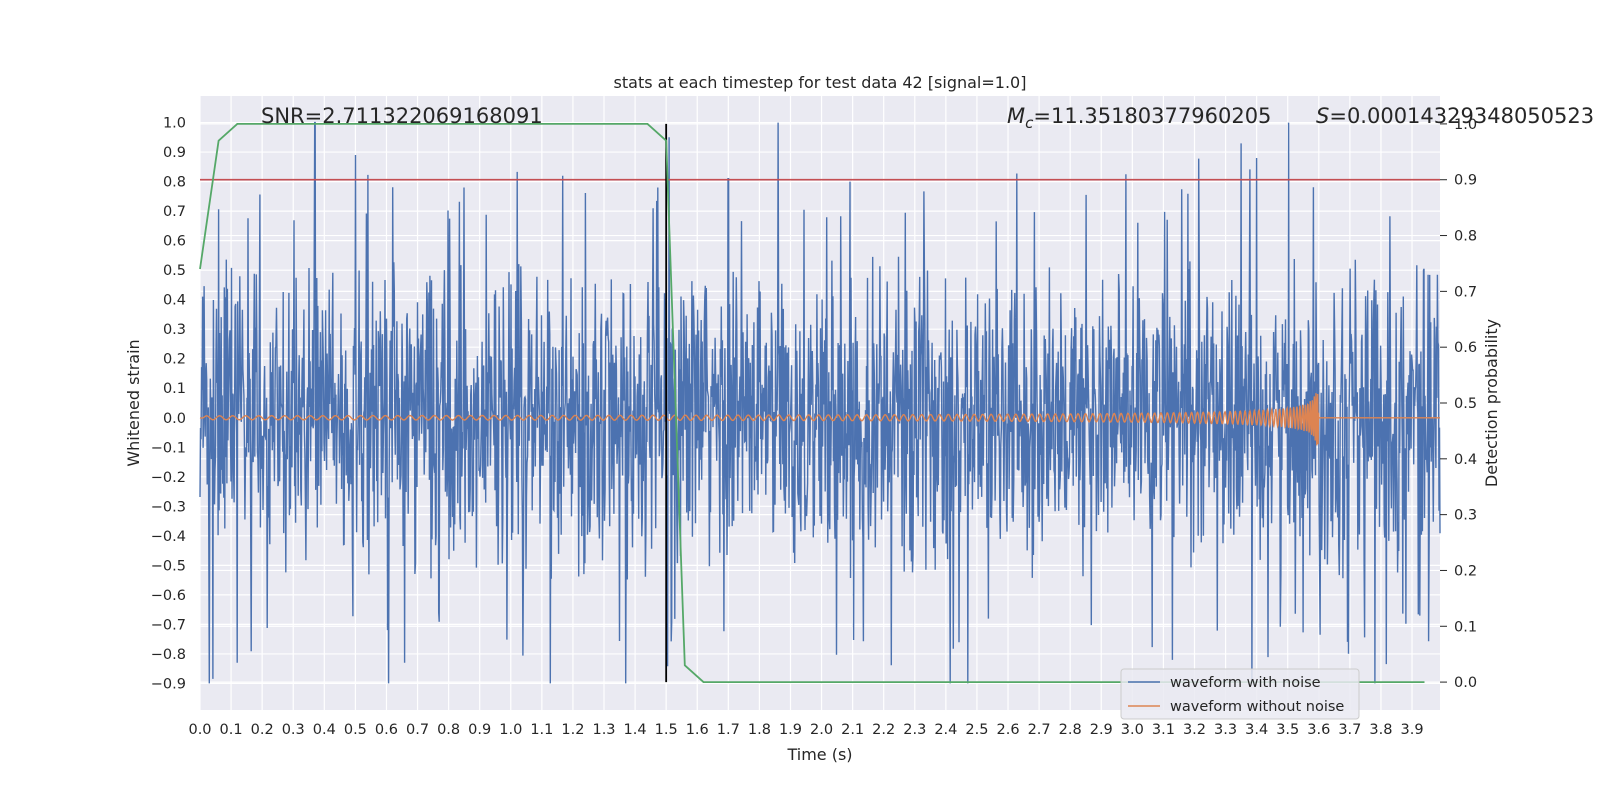  I want to click on y2-tick-label: 0.4, so click(1465, 460).